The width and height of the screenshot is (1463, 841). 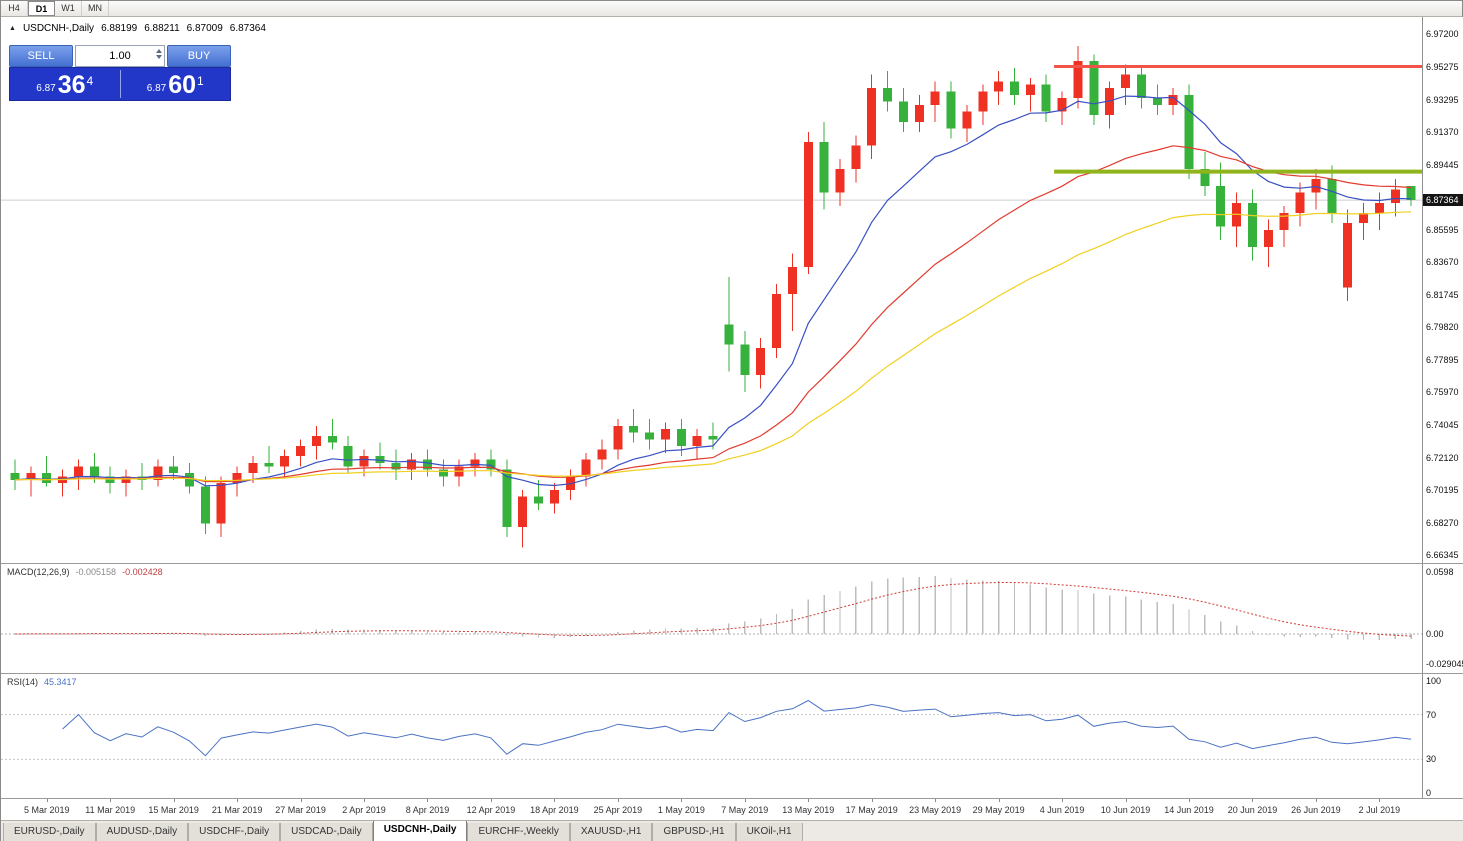 What do you see at coordinates (159, 51) in the screenshot?
I see `up-arrow-icon` at bounding box center [159, 51].